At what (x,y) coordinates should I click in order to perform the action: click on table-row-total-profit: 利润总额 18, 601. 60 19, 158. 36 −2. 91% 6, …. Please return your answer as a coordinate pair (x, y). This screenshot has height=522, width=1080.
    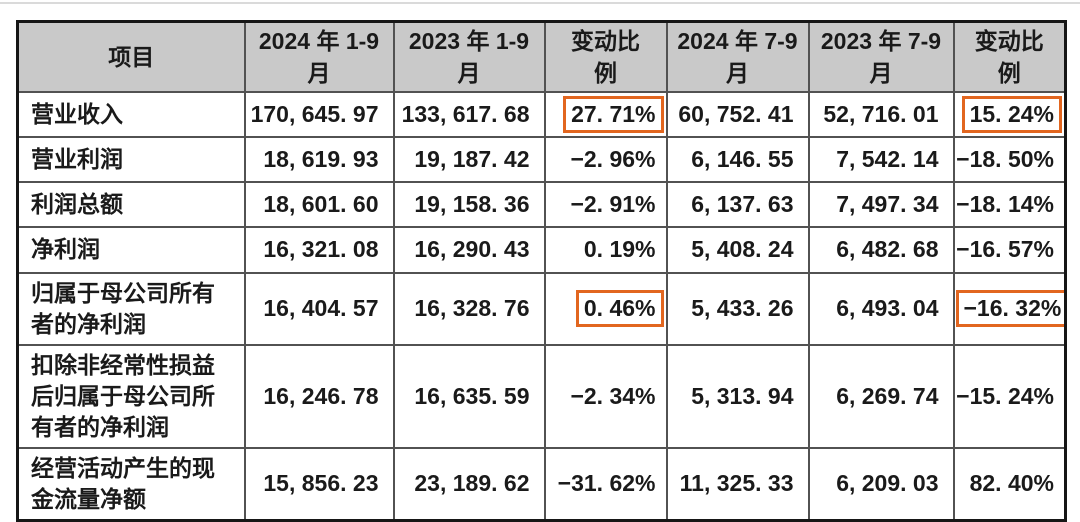
    Looking at the image, I should click on (541, 204).